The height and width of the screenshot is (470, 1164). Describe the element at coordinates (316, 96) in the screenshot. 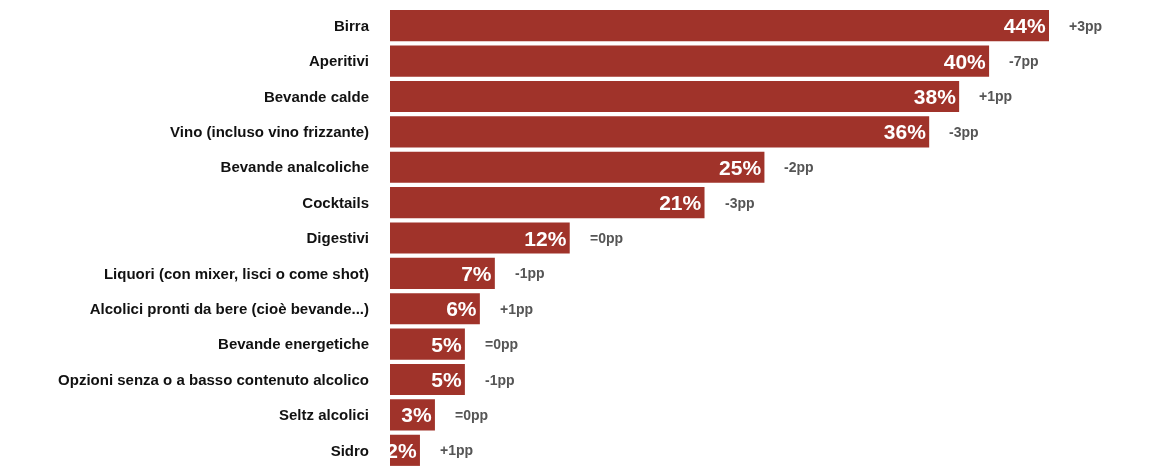

I see `y-tick-label: Bevande calde` at that location.